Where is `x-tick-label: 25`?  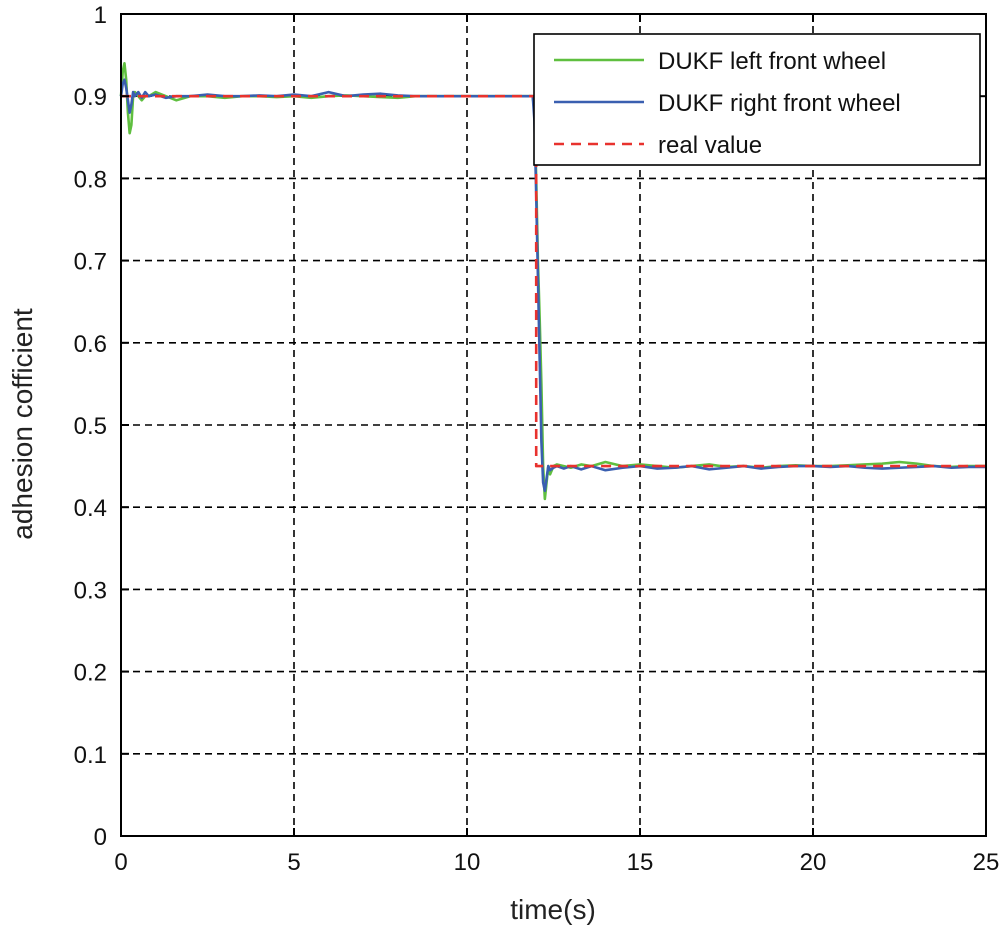 x-tick-label: 25 is located at coordinates (986, 862).